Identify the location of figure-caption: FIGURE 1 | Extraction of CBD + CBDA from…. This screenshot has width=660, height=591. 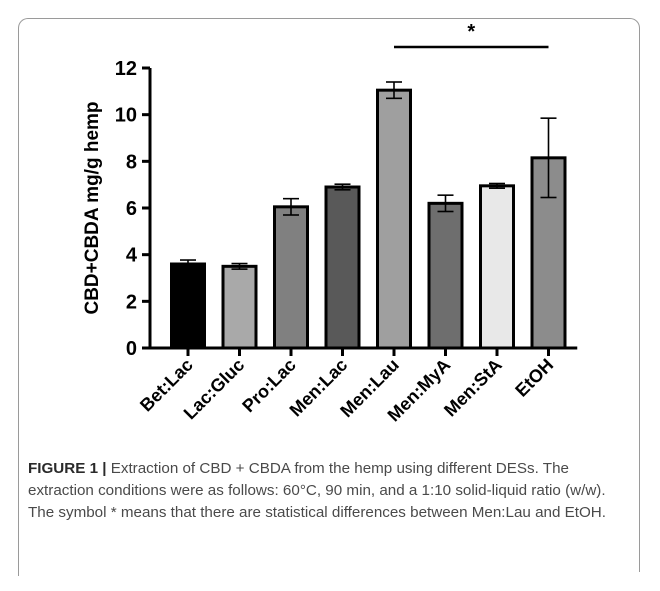
(328, 491).